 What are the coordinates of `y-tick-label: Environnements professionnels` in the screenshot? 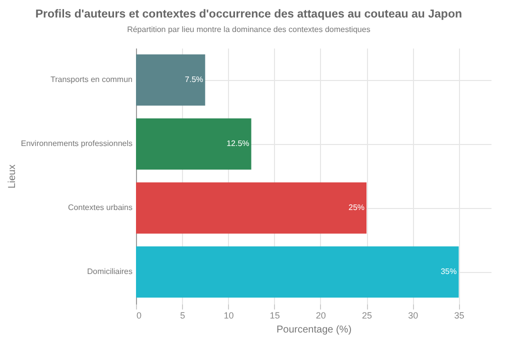 It's located at (76, 143).